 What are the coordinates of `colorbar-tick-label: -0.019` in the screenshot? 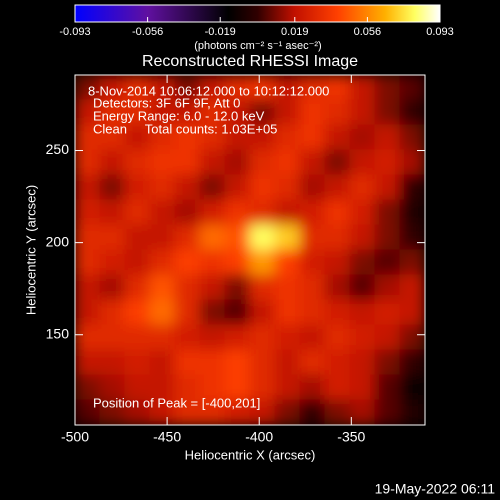 It's located at (220, 32).